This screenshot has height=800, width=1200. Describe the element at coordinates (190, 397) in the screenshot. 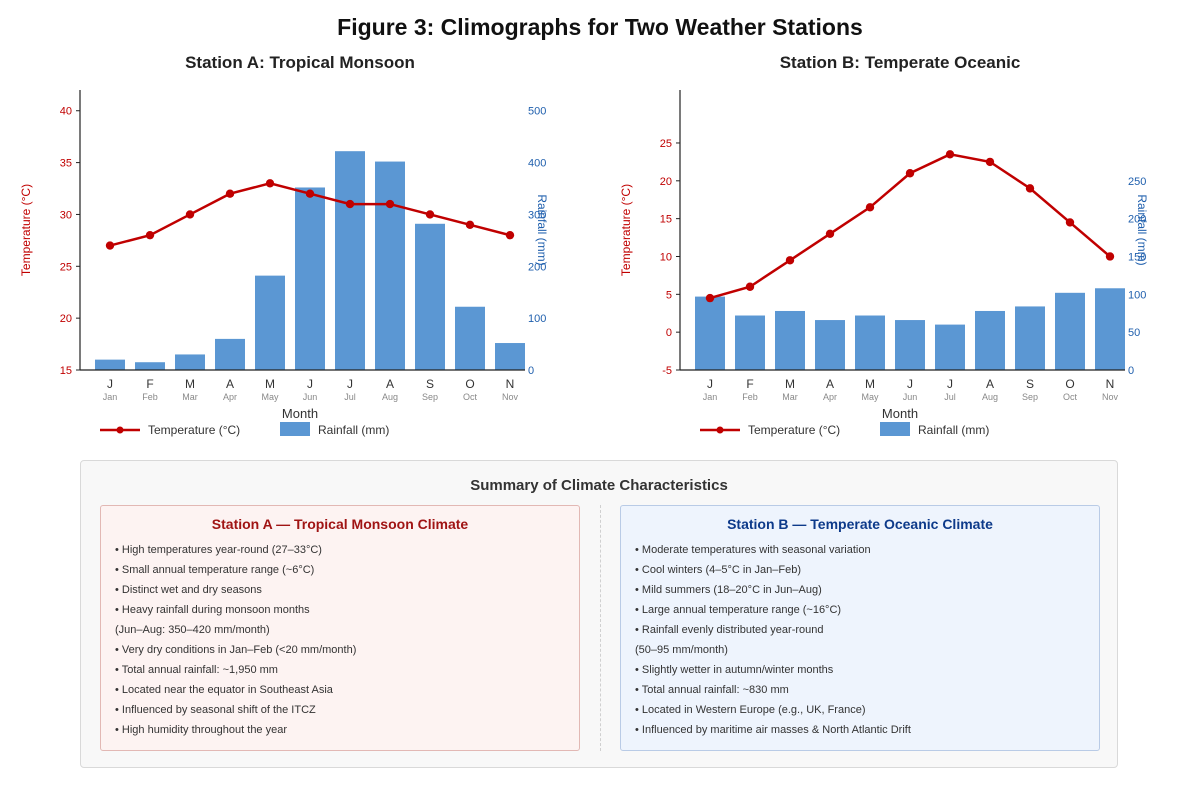

I see `station-a-month-sublabel: Mar` at that location.